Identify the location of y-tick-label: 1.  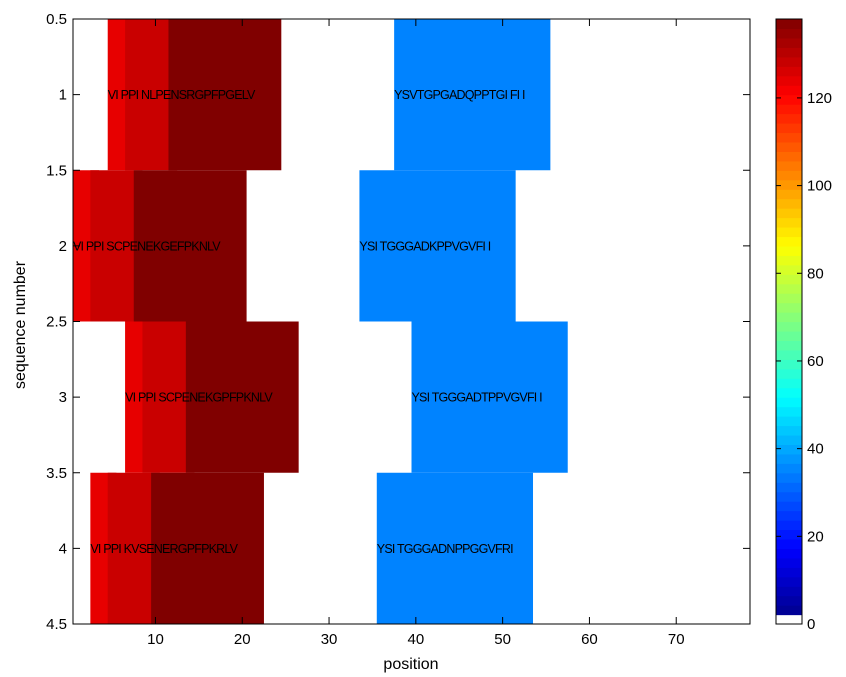
(63, 95).